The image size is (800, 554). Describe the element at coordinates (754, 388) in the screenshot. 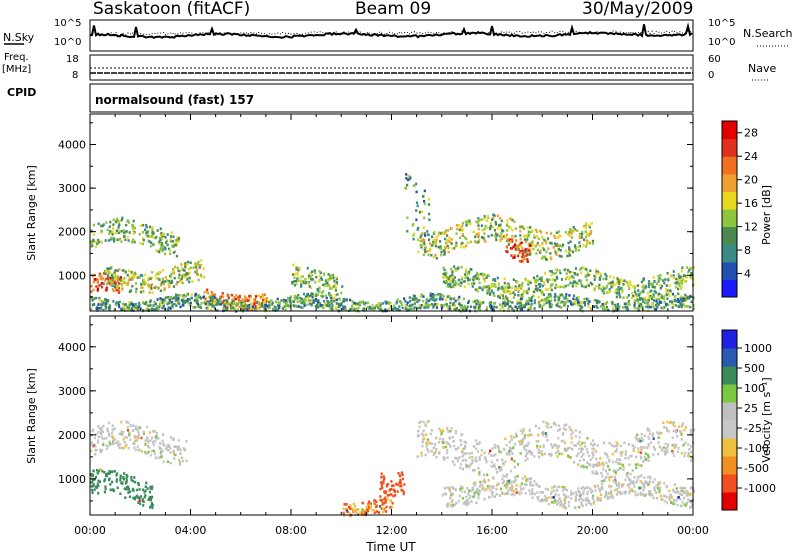

I see `colorbar-tick-label: 100` at that location.